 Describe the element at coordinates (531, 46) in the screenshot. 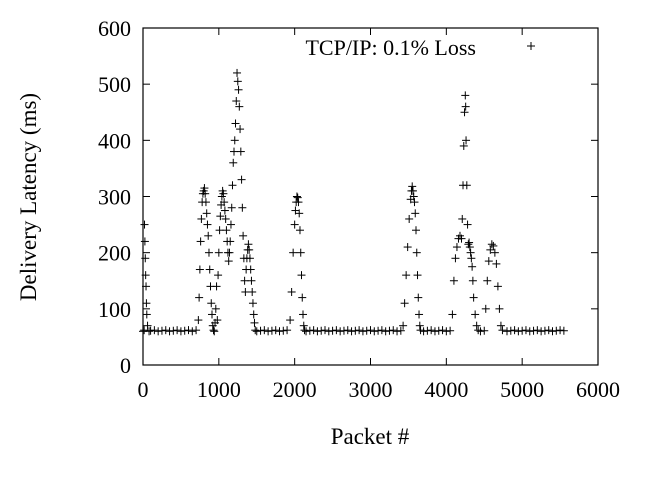

I see `legend-marker` at that location.